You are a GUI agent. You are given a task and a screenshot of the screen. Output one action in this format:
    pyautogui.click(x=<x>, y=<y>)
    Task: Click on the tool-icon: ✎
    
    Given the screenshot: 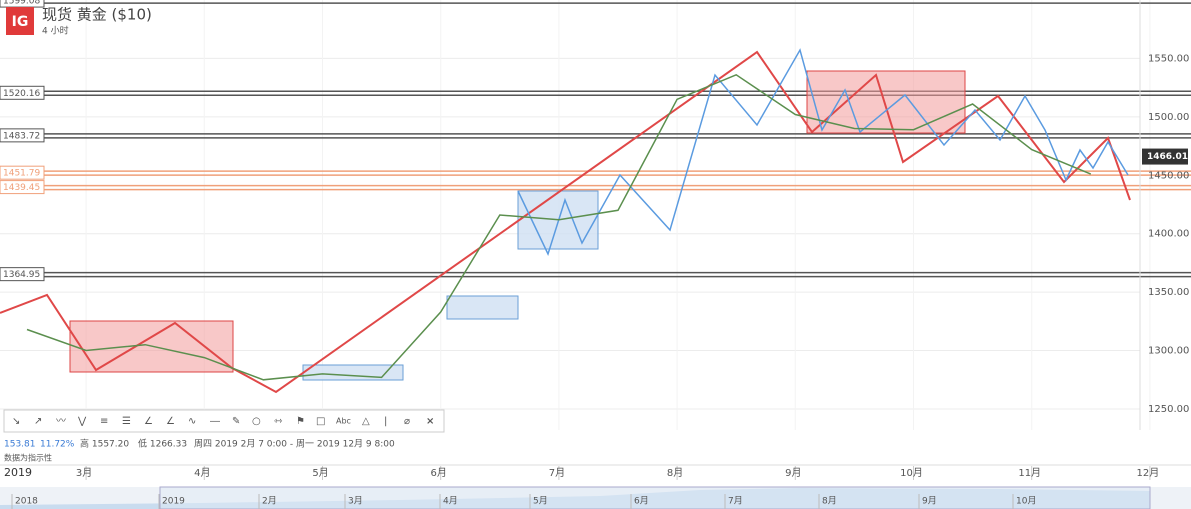 What is the action you would take?
    pyautogui.click(x=236, y=421)
    